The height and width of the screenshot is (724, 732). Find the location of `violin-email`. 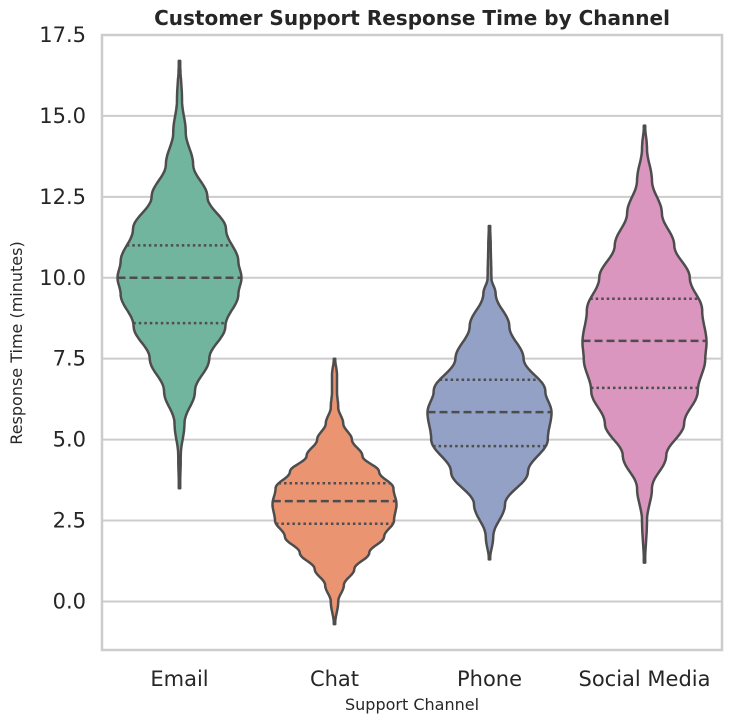

violin-email is located at coordinates (179, 274).